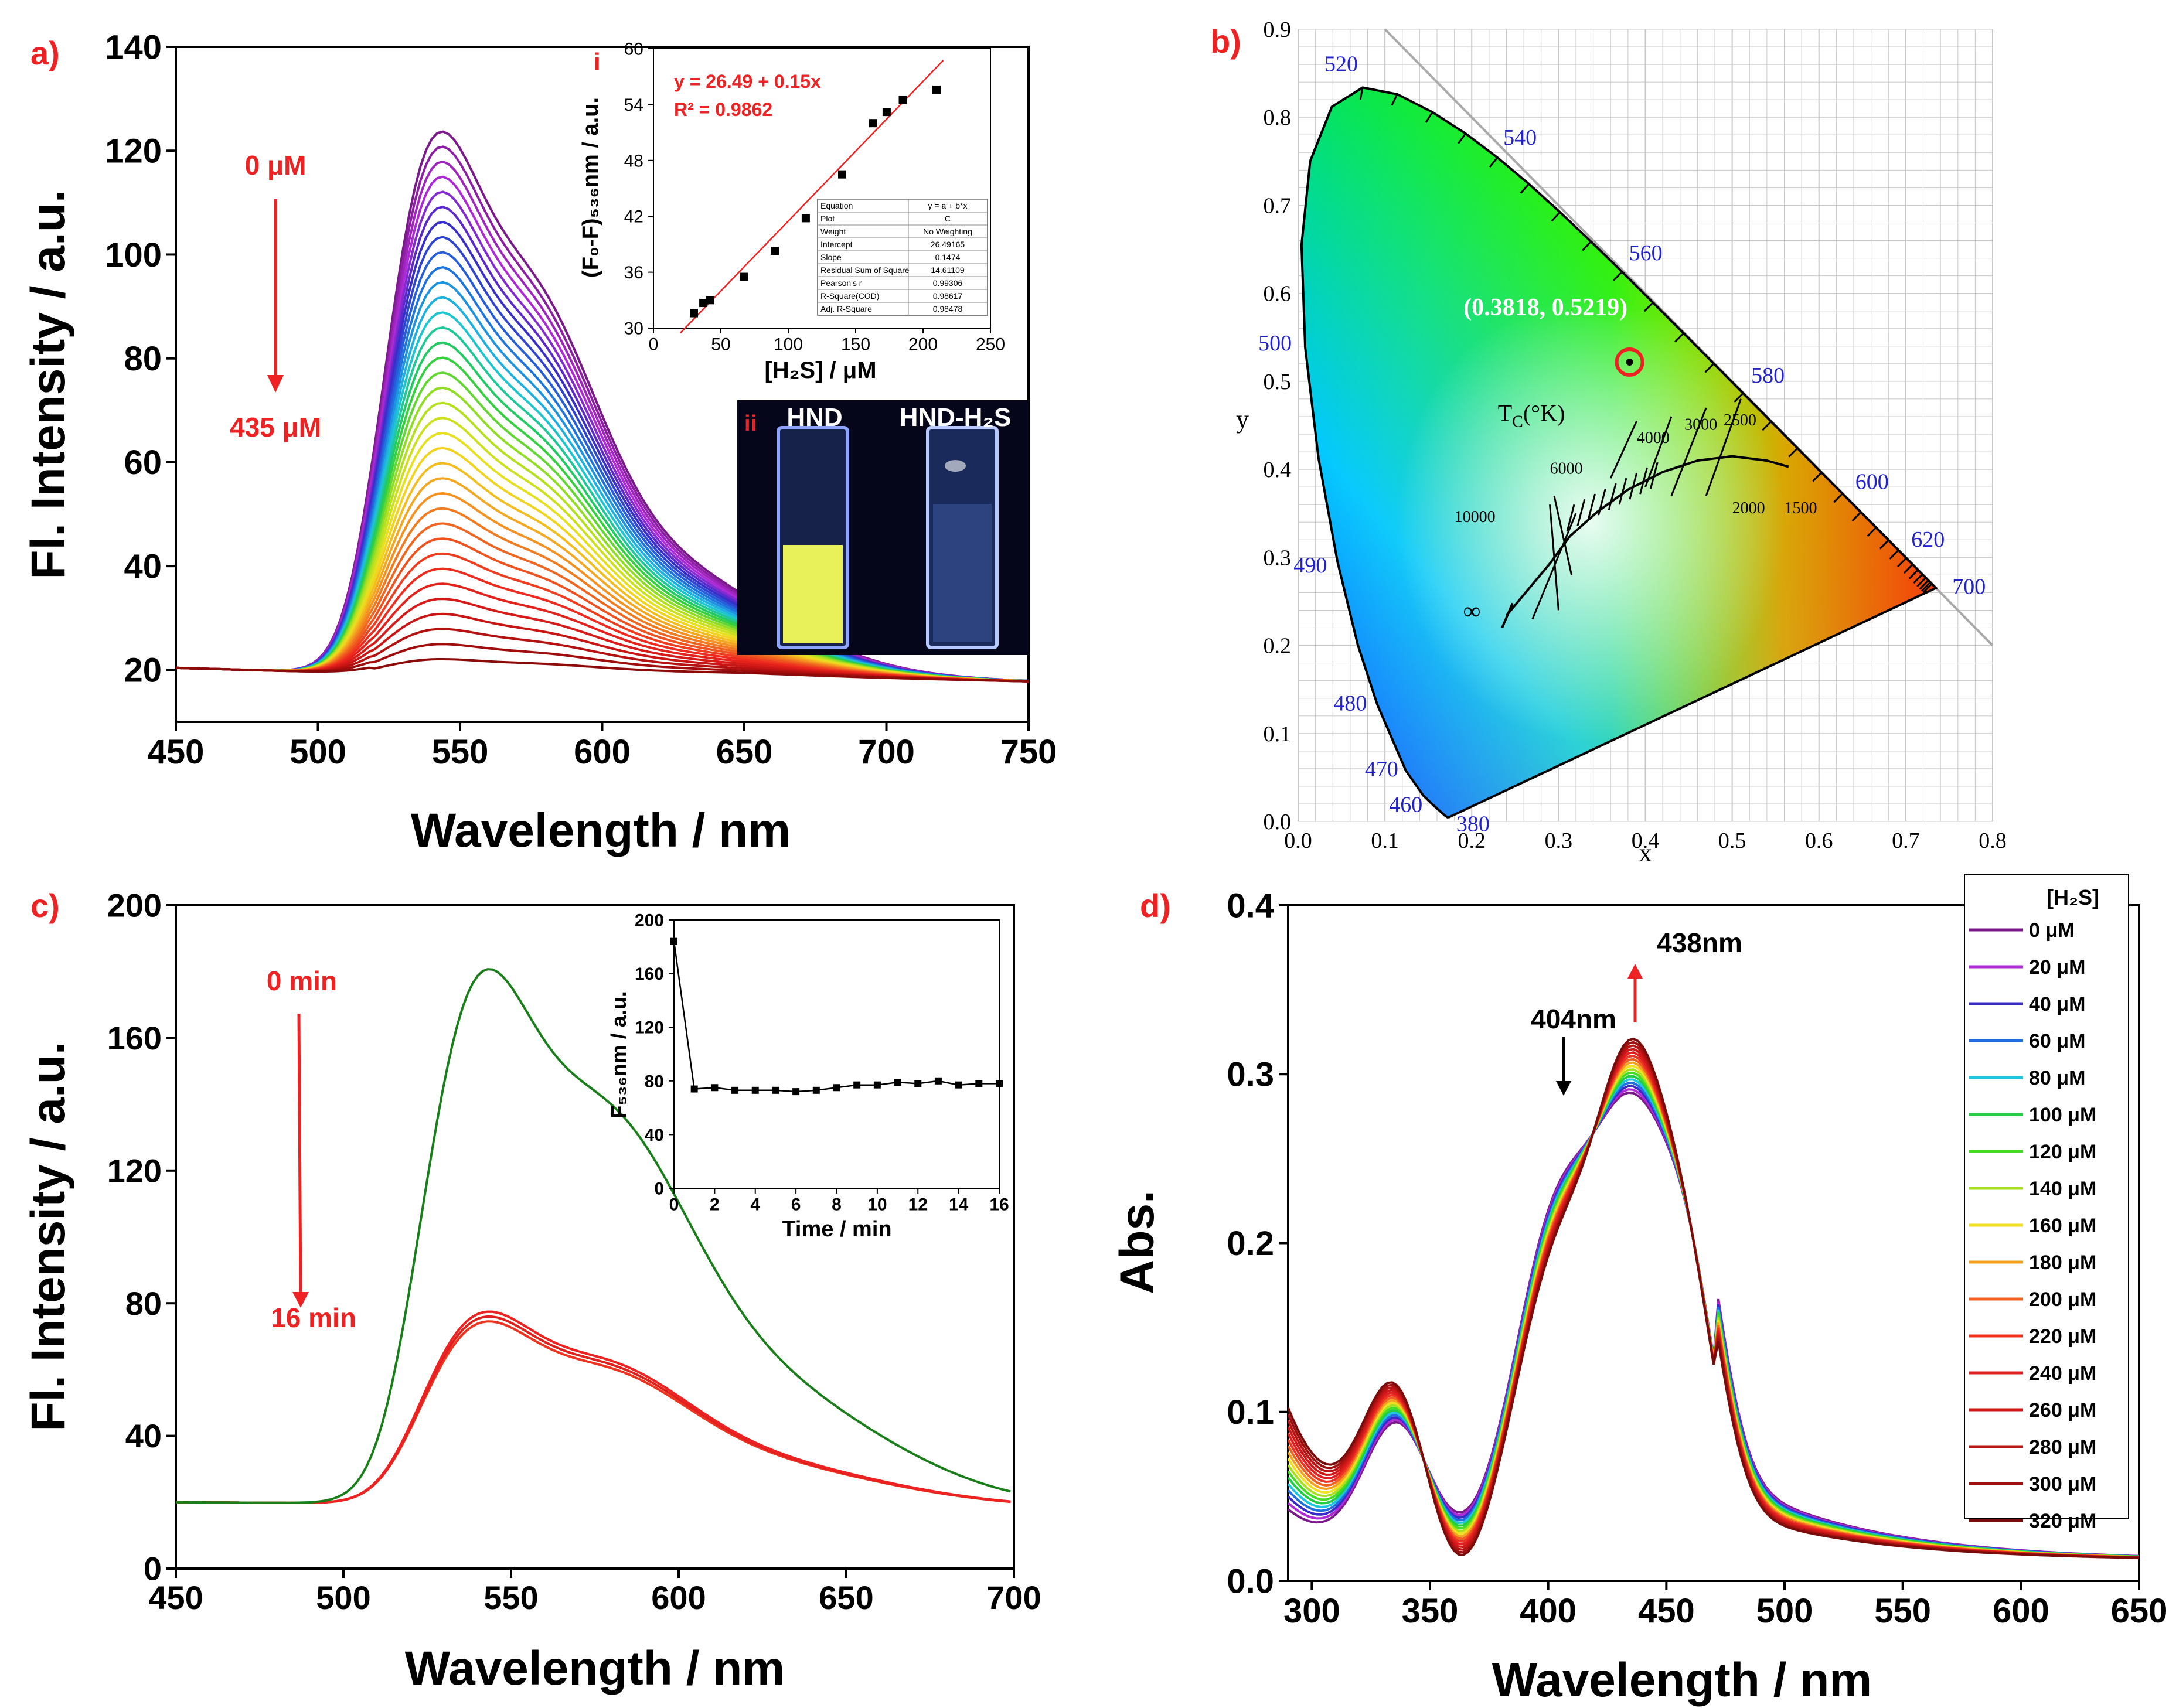 This screenshot has width=2169, height=1708. Describe the element at coordinates (1278, 470) in the screenshot. I see `b-y-tick-label: 0.4` at that location.